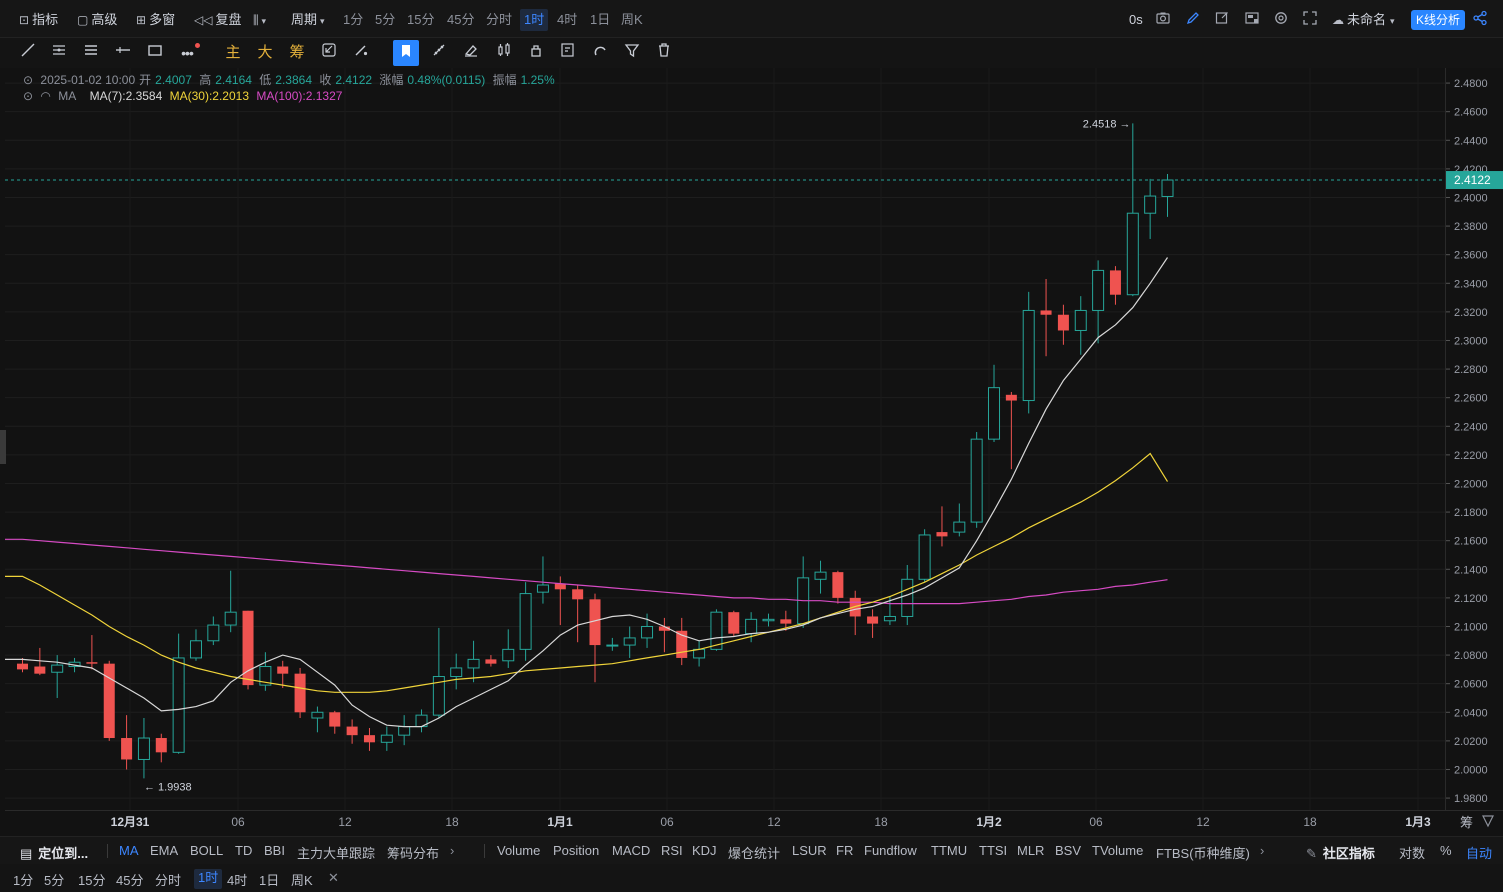 This screenshot has height=892, width=1503. What do you see at coordinates (439, 53) in the screenshot?
I see `ruler-icon` at bounding box center [439, 53].